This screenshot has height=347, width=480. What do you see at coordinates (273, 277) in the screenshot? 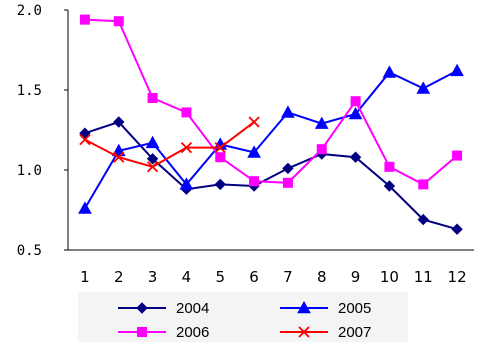
I see `x-axis-ticks: 1 2 3 4 5 6 7 8 9 10 11 12` at bounding box center [273, 277].